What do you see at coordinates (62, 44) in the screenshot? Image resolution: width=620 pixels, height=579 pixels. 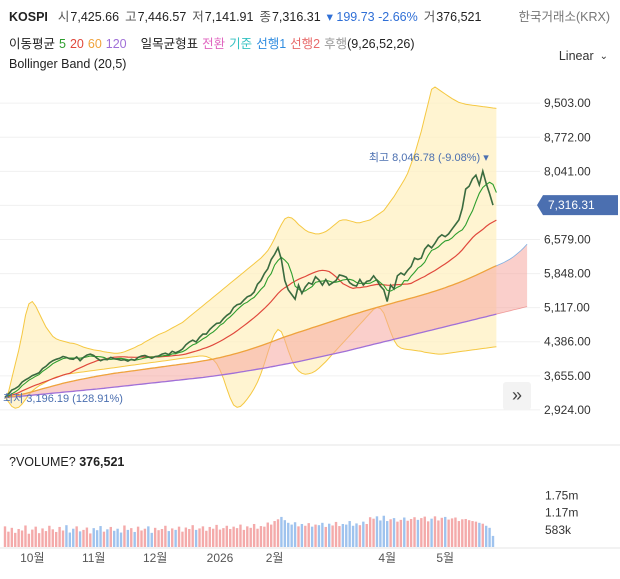 I see `ma-5: 5` at bounding box center [62, 44].